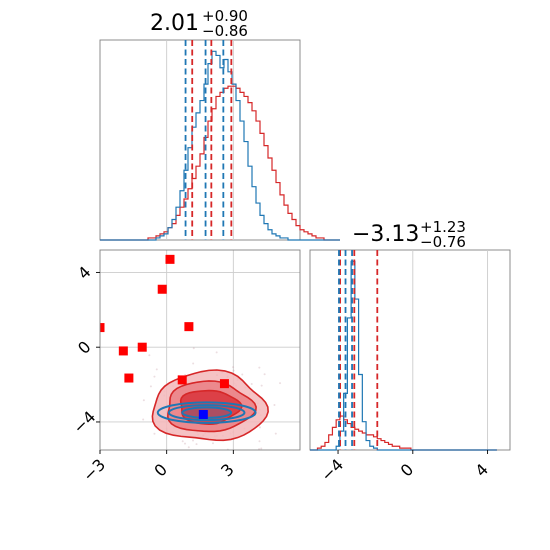 The image size is (550, 550). Describe the element at coordinates (481, 470) in the screenshot. I see `xtick-label-2: 4` at that location.